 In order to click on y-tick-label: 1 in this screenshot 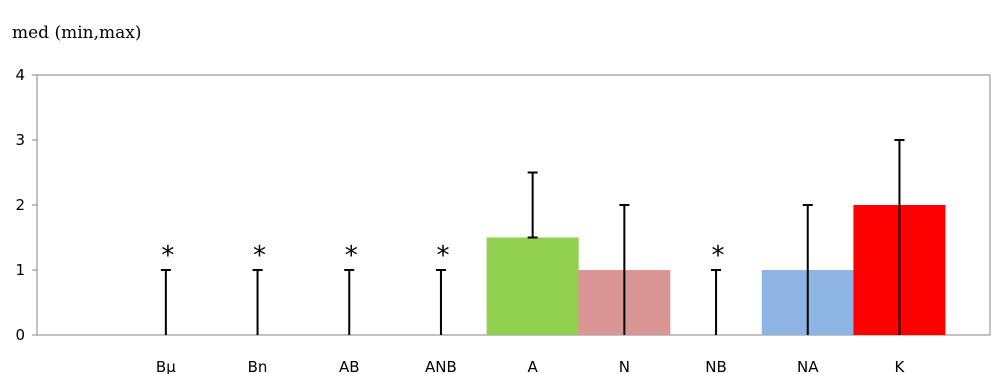, I will do `click(20, 270)`.